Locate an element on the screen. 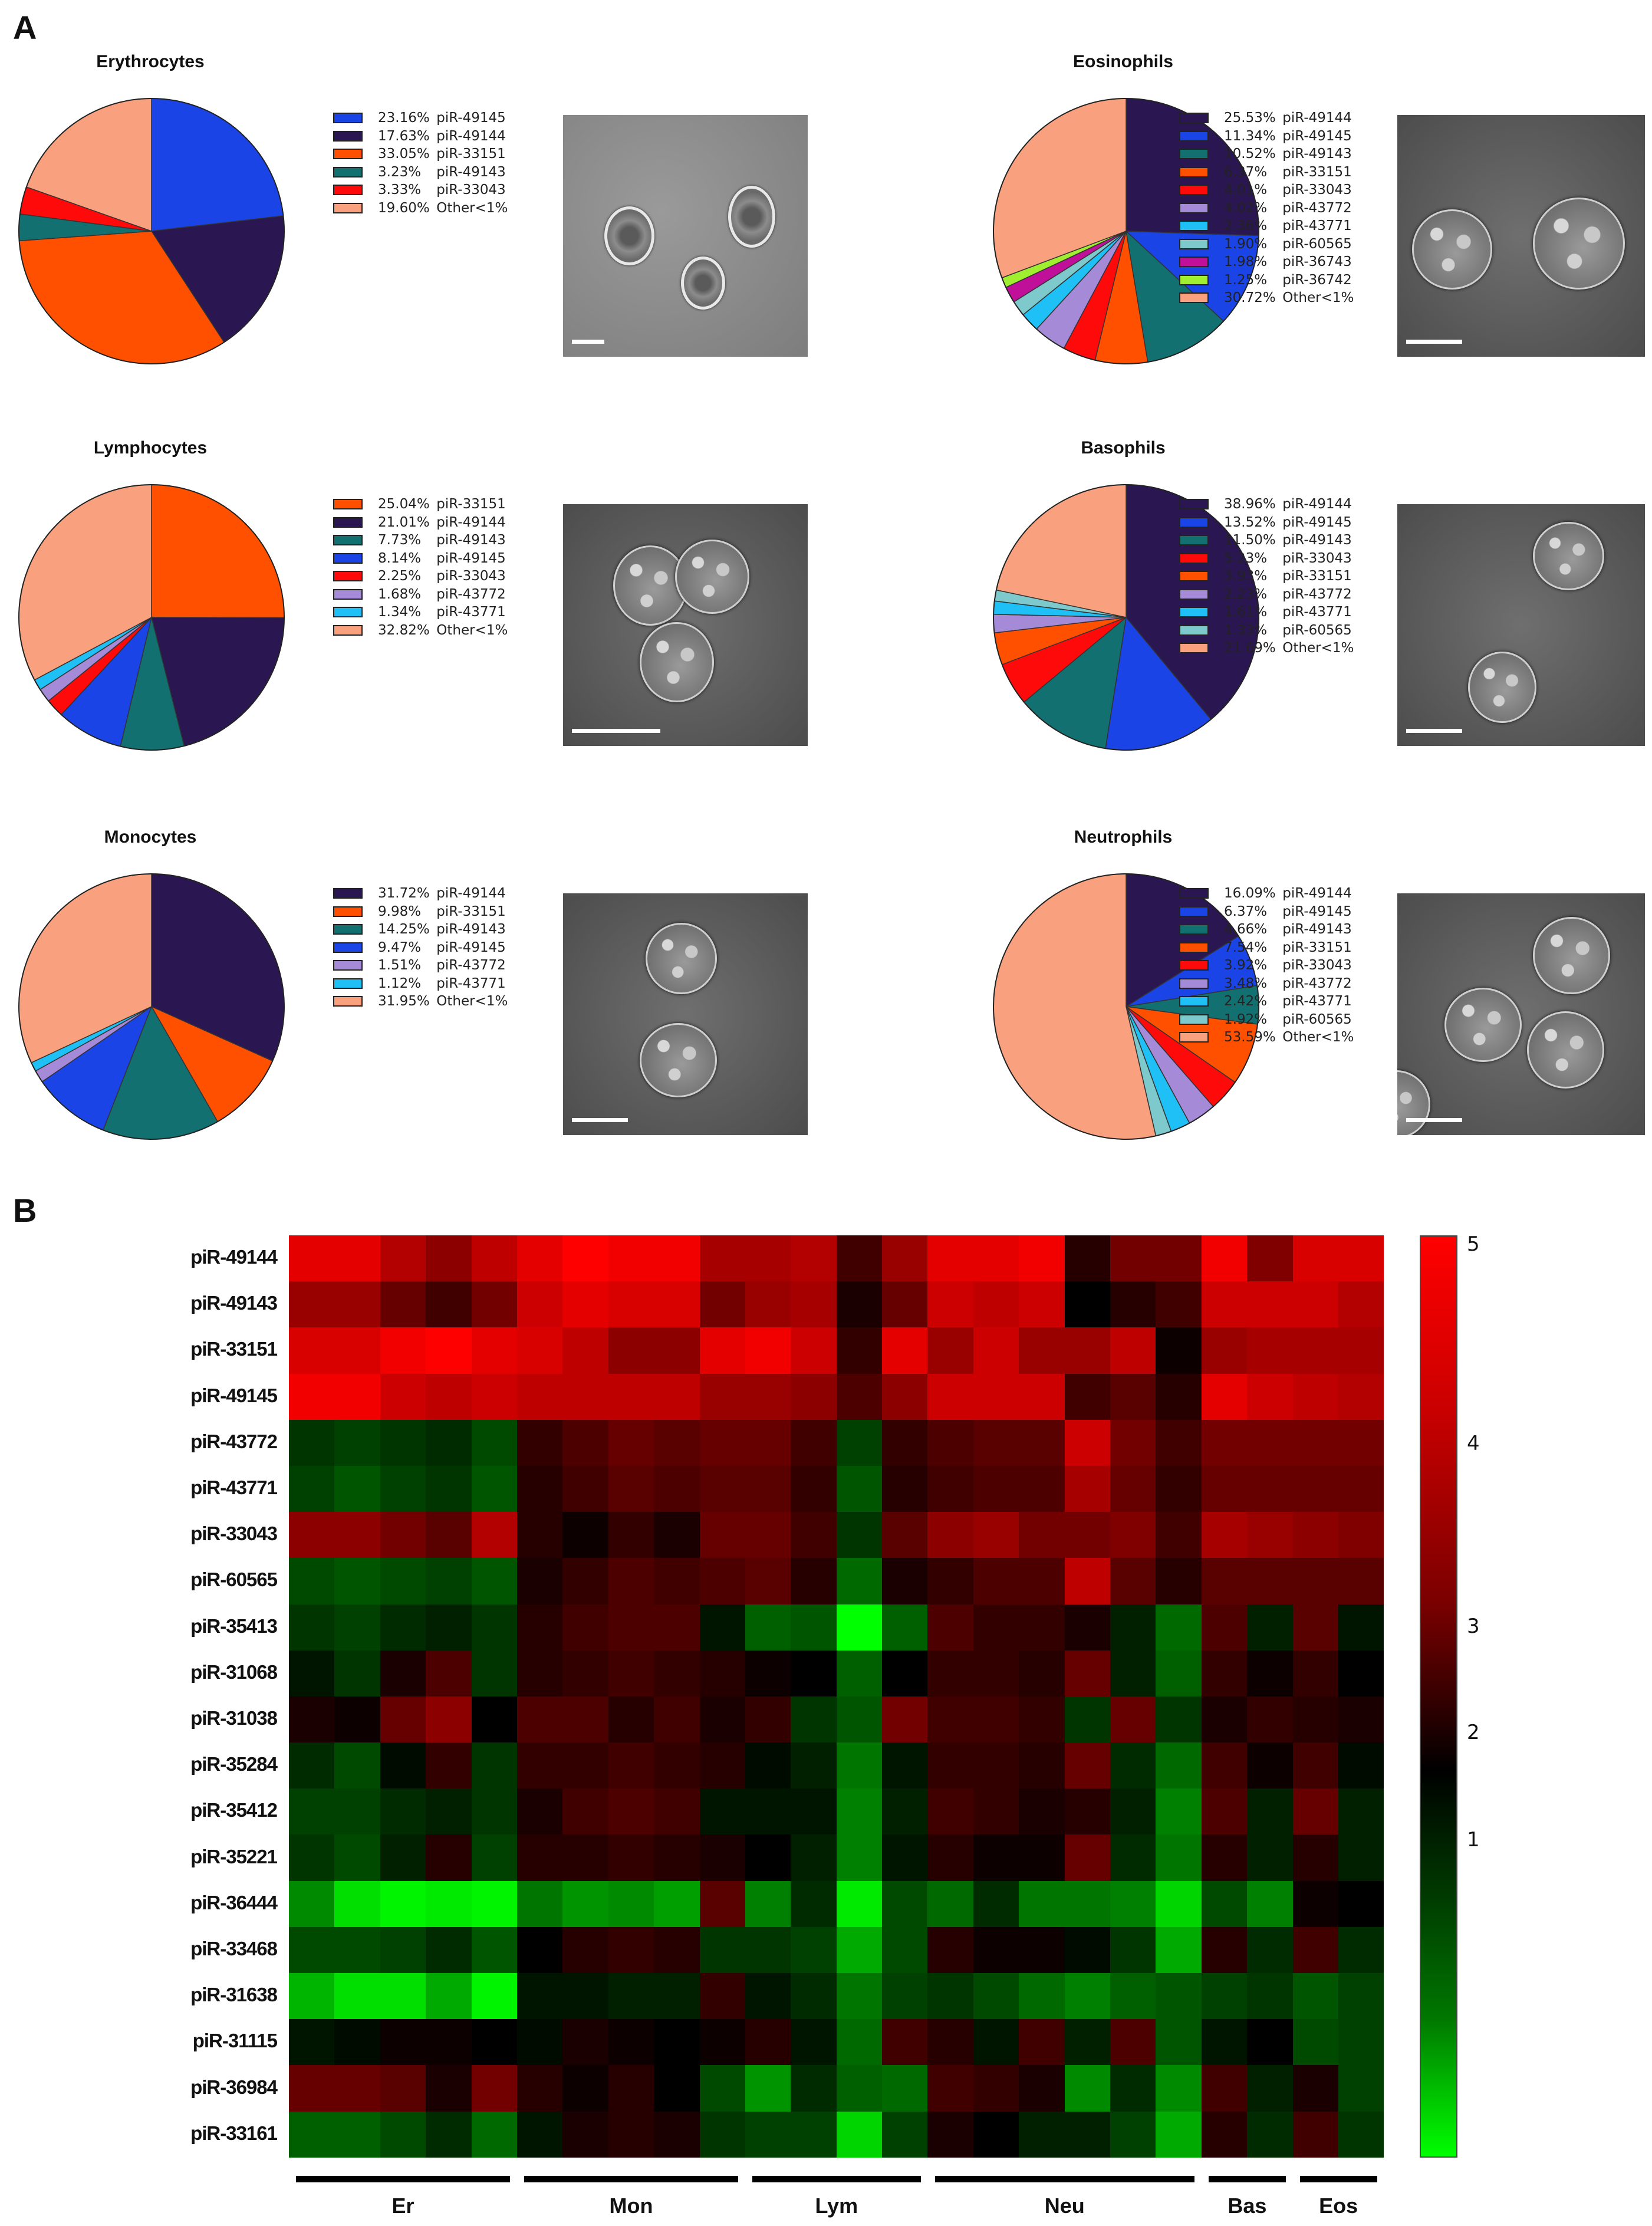  legend-percent: 1.25% is located at coordinates (1246, 280).